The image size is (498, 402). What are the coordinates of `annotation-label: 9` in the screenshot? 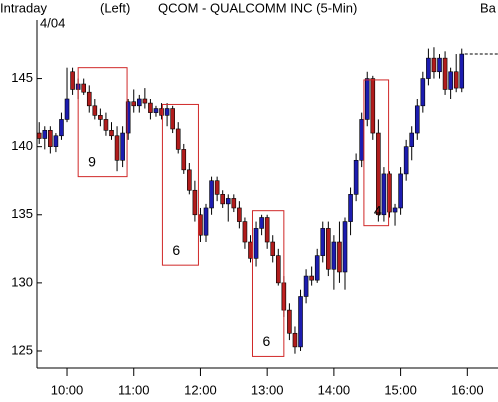 It's located at (92, 161).